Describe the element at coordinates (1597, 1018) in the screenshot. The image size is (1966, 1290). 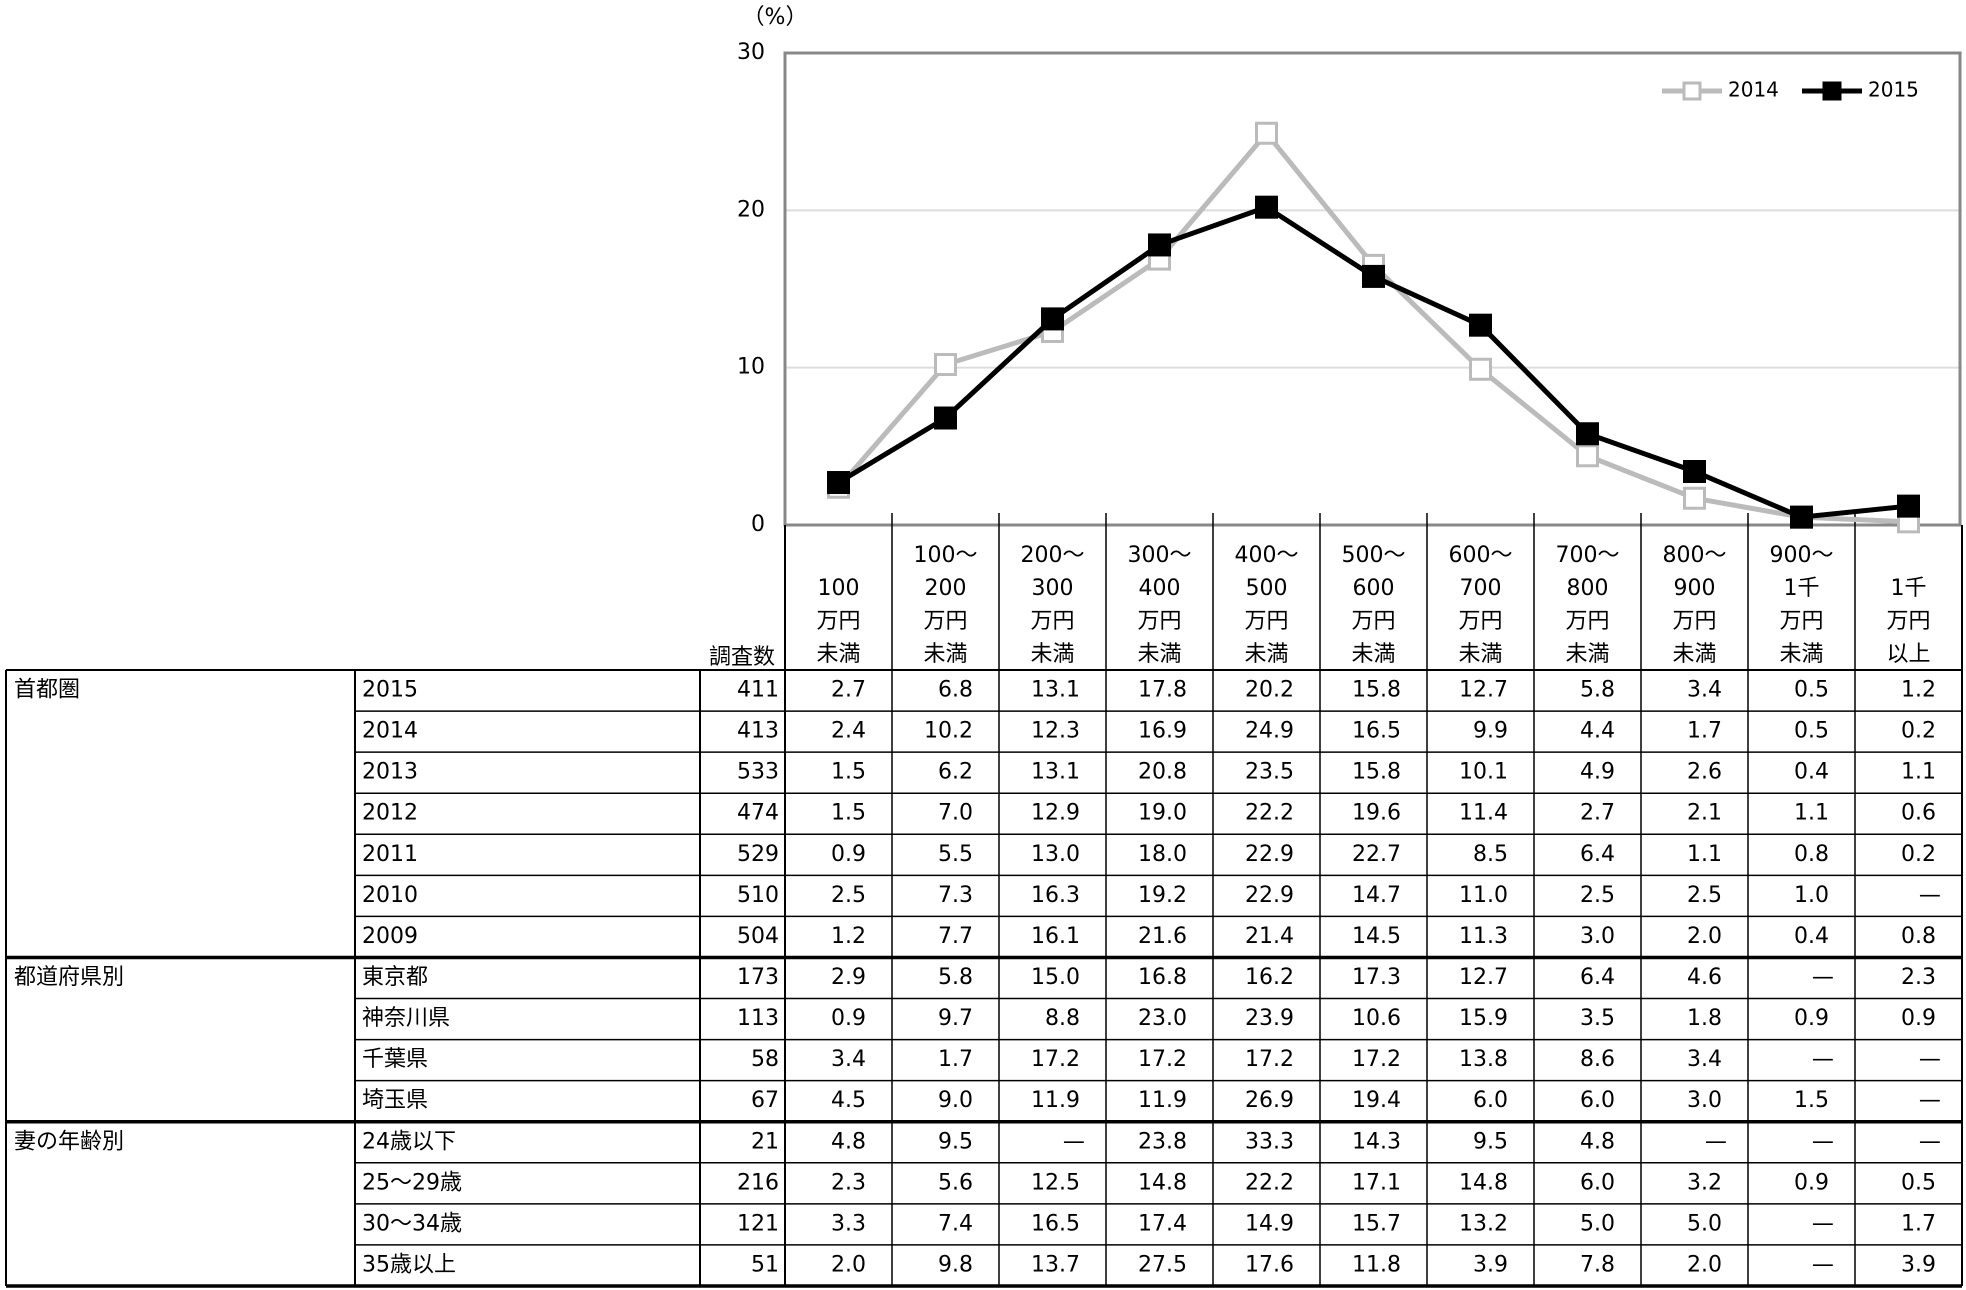
I see `value-cell: 3.5` at that location.